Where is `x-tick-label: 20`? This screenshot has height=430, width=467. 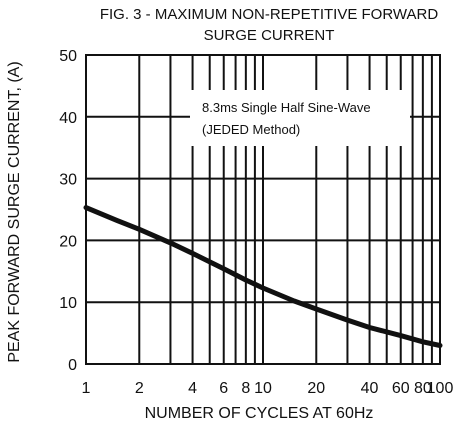
x-tick-label: 20 is located at coordinates (316, 388).